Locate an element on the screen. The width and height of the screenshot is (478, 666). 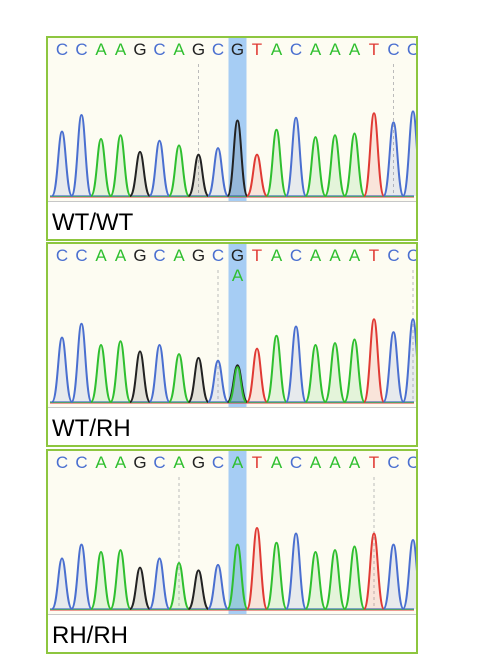
genotype-label: RH/RH is located at coordinates (90, 635).